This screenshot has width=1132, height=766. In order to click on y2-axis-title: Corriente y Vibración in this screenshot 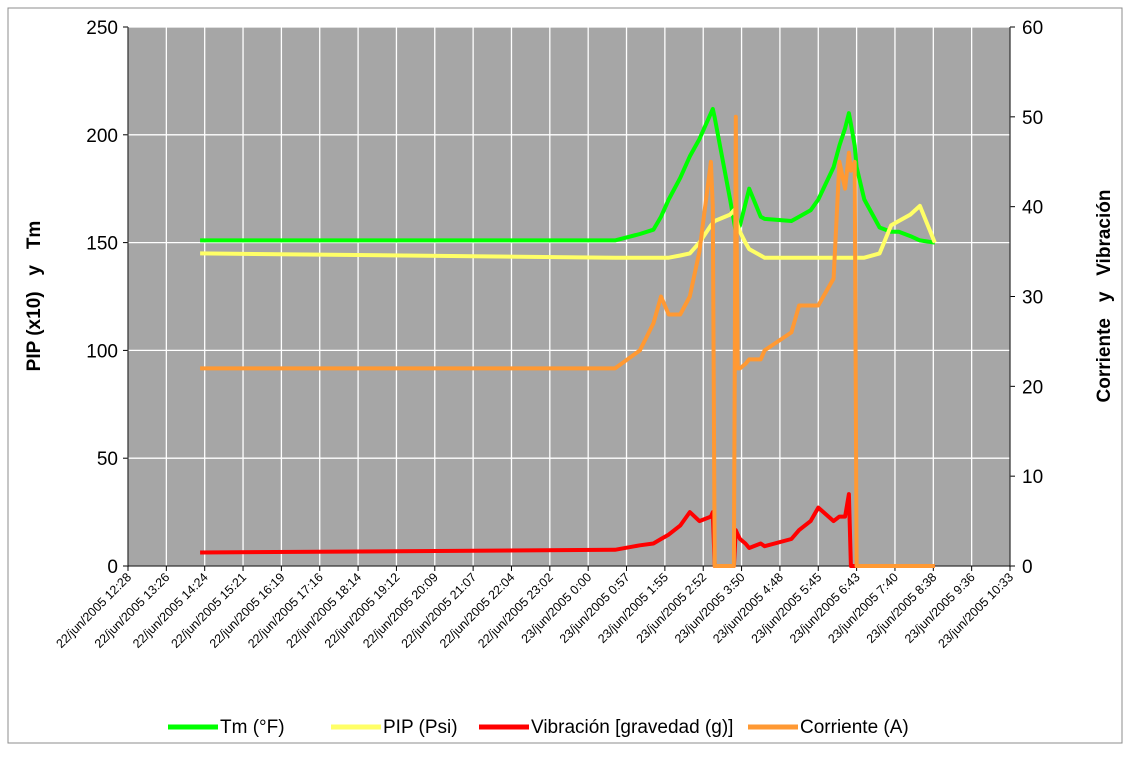, I will do `click(1104, 296)`.